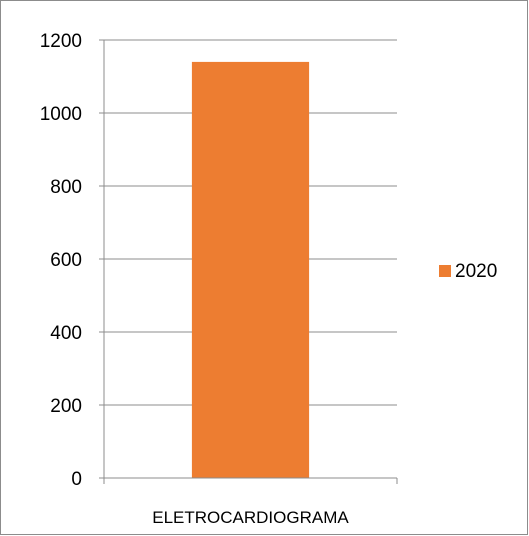 This screenshot has height=536, width=529. I want to click on legend: 2020, so click(468, 271).